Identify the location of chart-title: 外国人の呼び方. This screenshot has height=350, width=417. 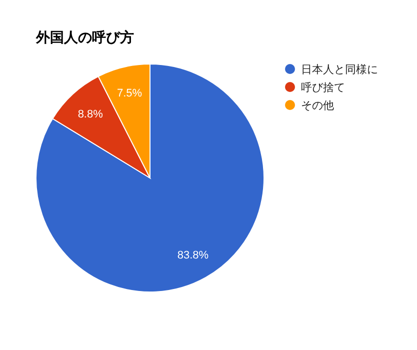
(84, 37).